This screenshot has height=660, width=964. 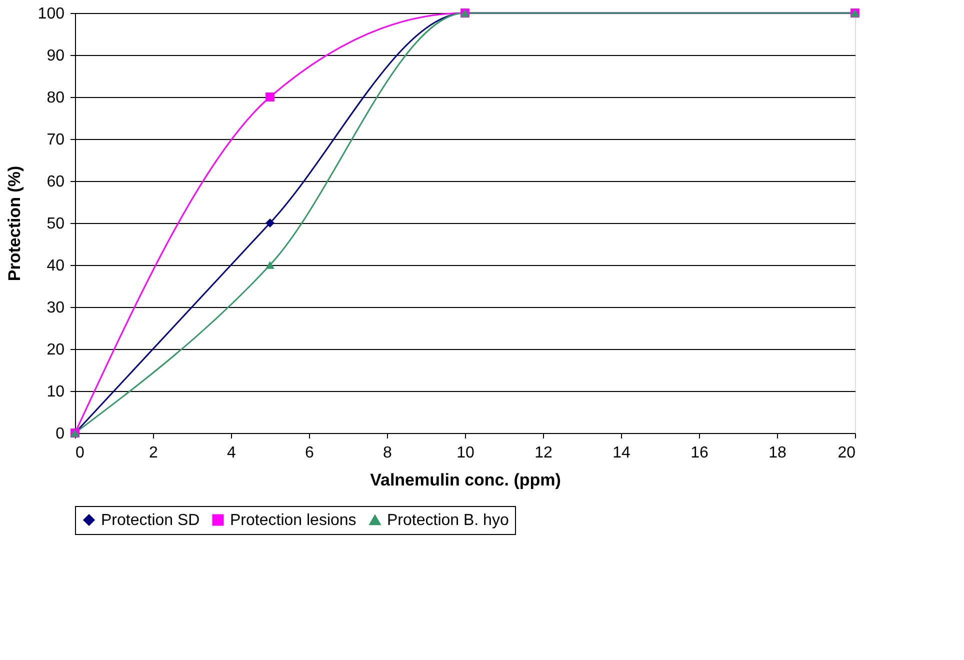 What do you see at coordinates (465, 453) in the screenshot?
I see `x-tick-label: 10` at bounding box center [465, 453].